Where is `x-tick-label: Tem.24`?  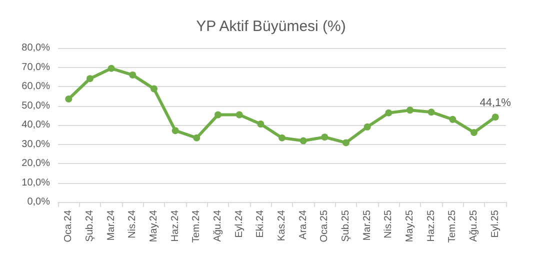
x-tick-label: Tem.24 is located at coordinates (196, 226).